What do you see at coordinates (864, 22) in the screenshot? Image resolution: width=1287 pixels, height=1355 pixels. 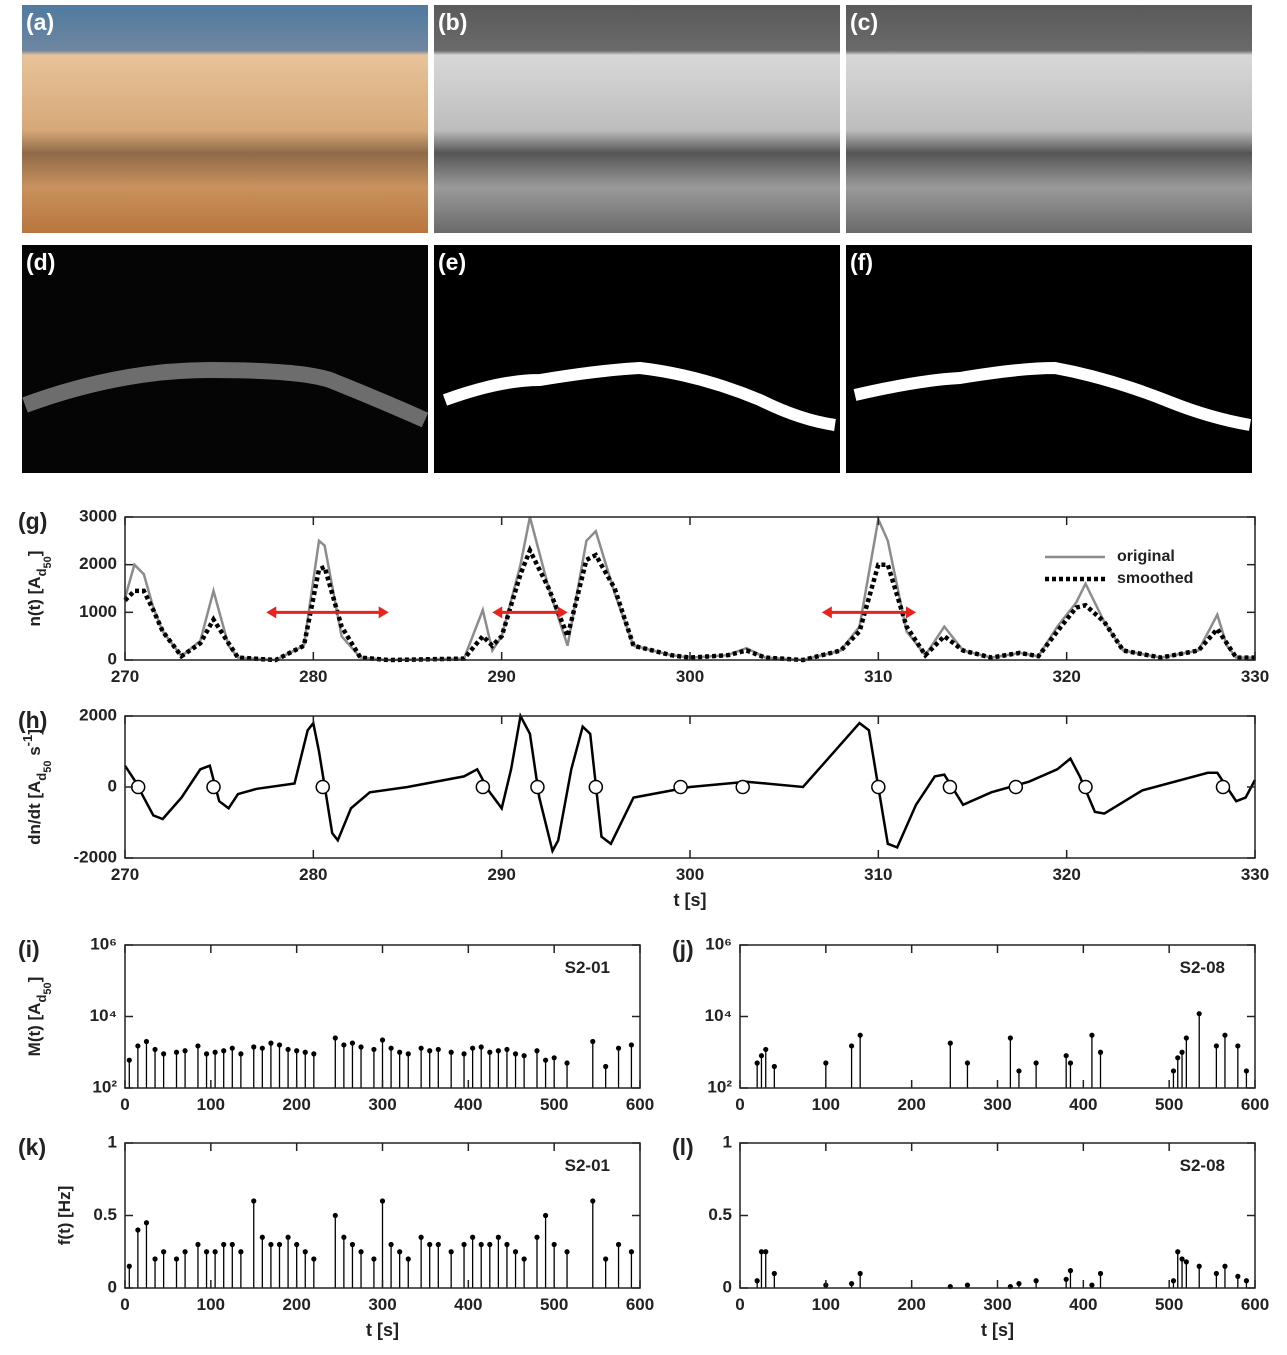 I see `panel-label: (c)` at bounding box center [864, 22].